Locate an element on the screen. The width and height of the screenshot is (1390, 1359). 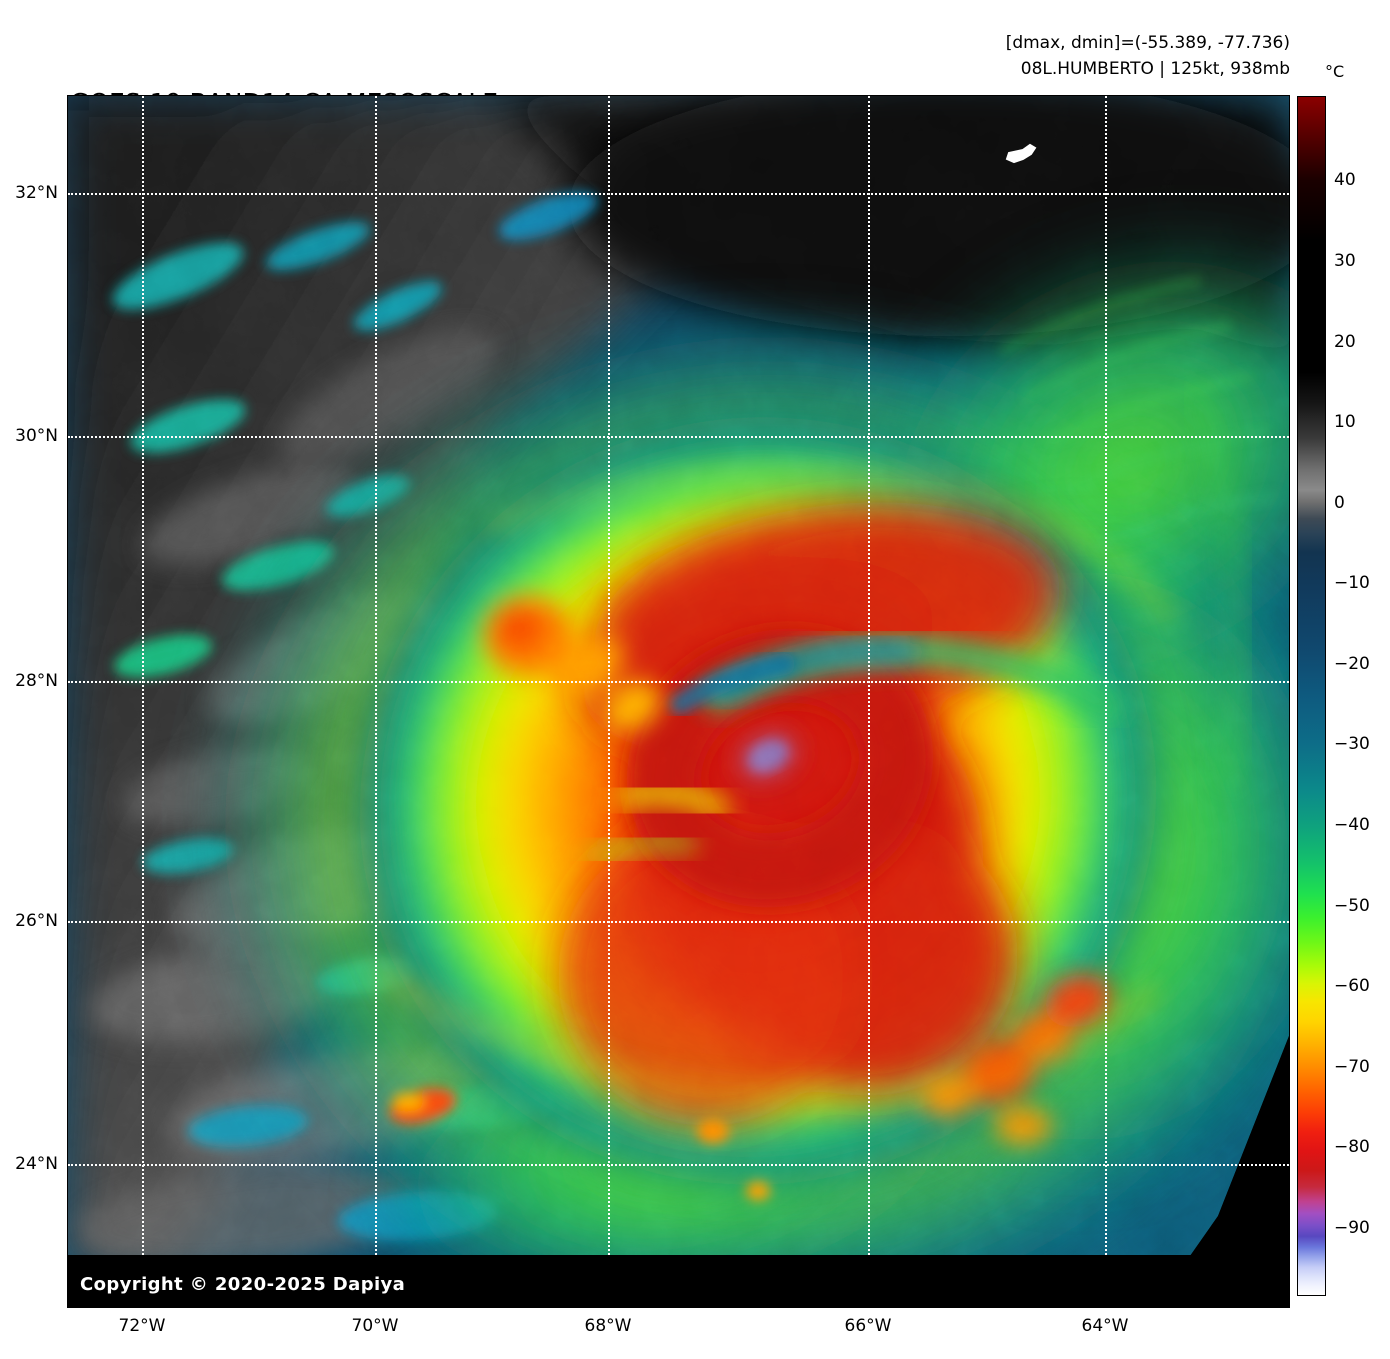
colorbar-tick-m60: −60 is located at coordinates (1352, 986).